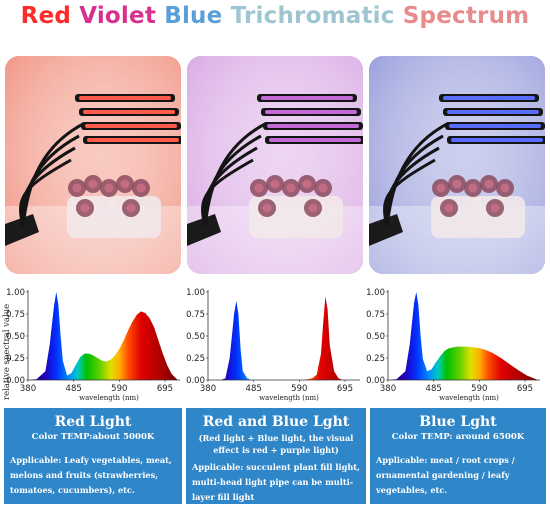 Image resolution: width=550 pixels, height=508 pixels. Describe the element at coordinates (93, 437) in the screenshot. I see `panel-color-temp: Color TEMP:about 5000K` at that location.